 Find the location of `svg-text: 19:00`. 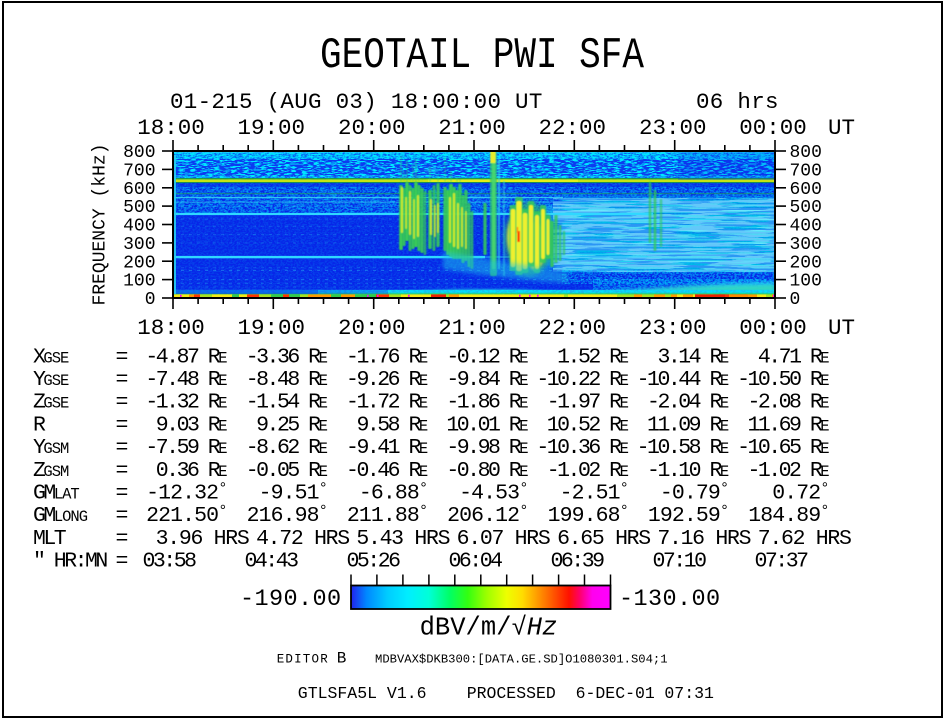

svg-text: 19:00 is located at coordinates (272, 128).